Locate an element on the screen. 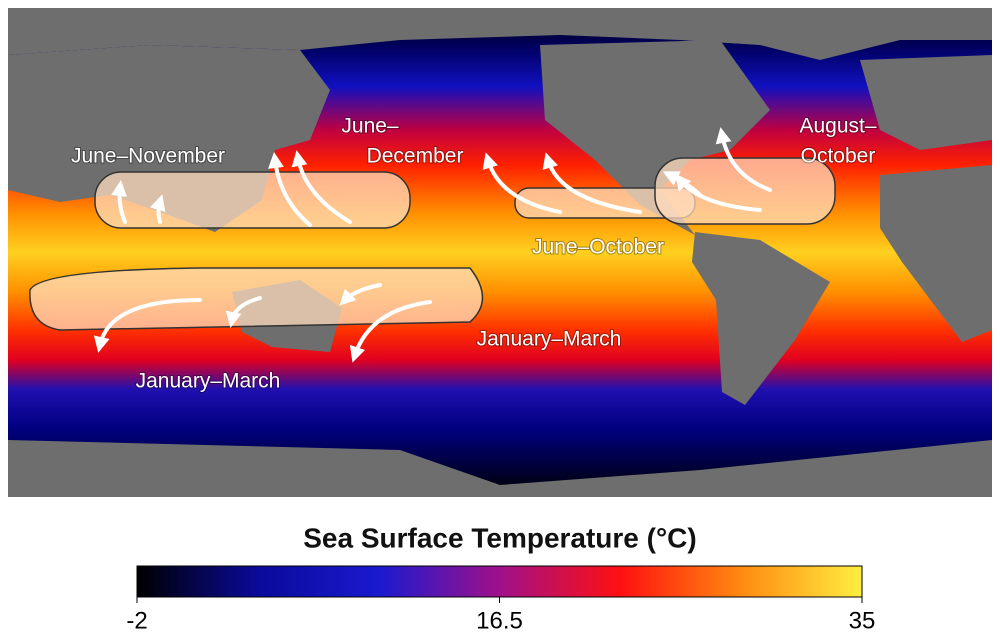 The height and width of the screenshot is (641, 1000). region-label: June–October is located at coordinates (598, 247).